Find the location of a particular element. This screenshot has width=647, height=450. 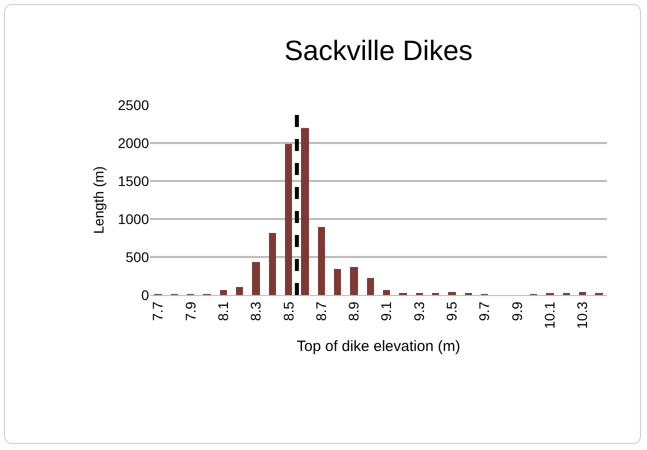

y-tick-label: 1500 is located at coordinates (134, 180).